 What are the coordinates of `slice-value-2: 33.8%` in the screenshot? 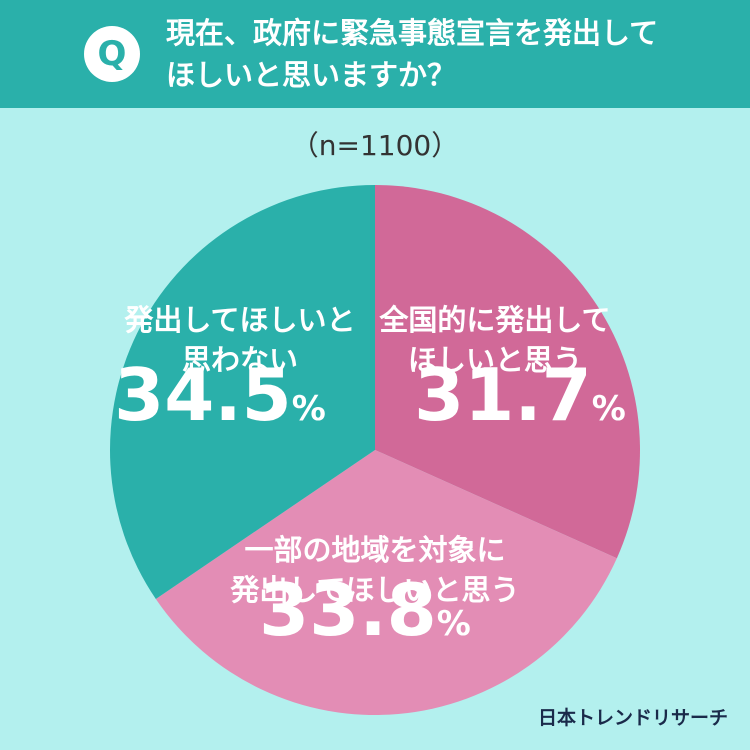 It's located at (365, 610).